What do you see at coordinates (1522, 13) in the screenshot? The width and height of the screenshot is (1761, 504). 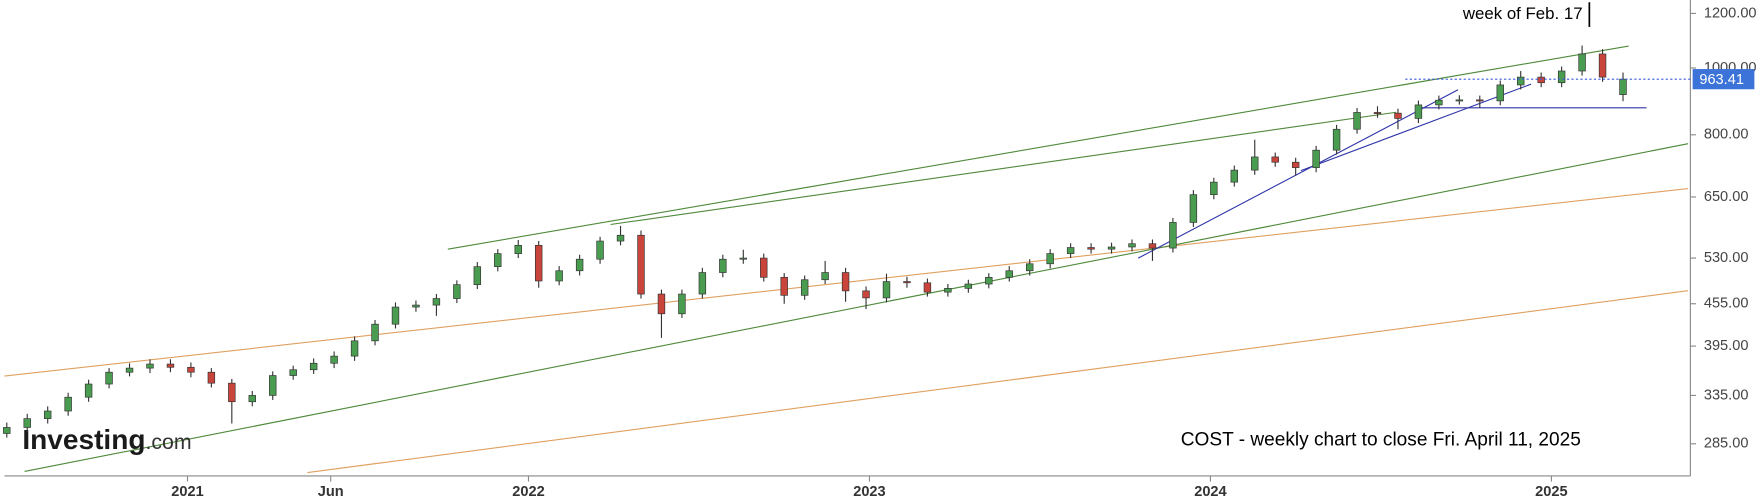 I see `annotation: week of Feb. 17` at bounding box center [1522, 13].